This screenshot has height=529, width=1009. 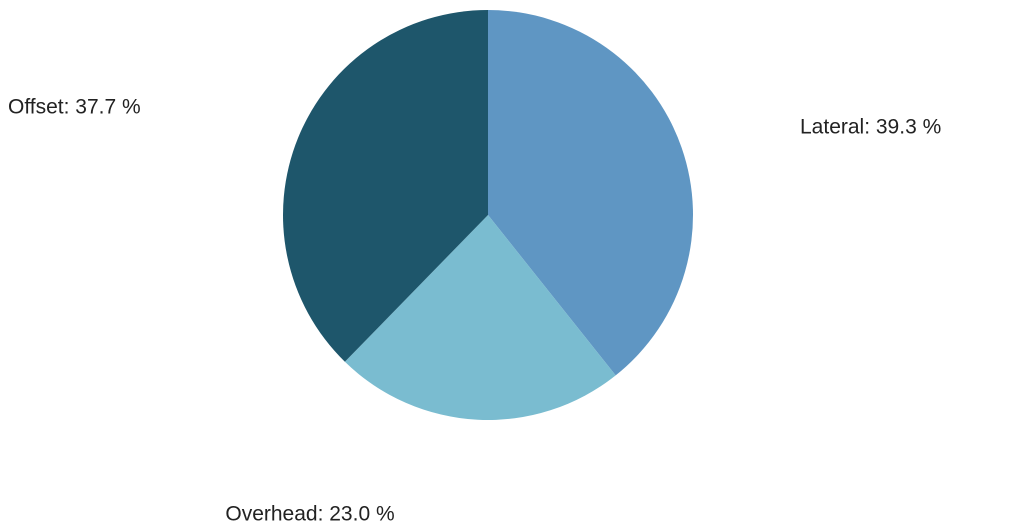 I want to click on slice-label: Offset: 37.7 %, so click(x=74, y=107).